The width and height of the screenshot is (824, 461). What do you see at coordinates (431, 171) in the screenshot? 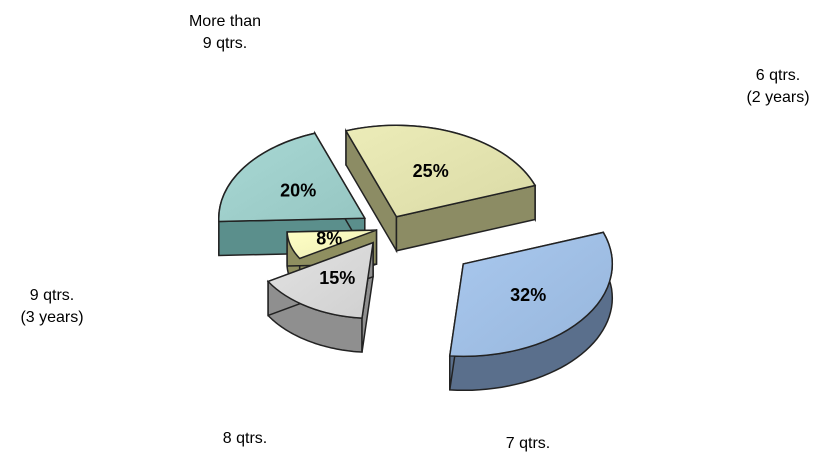
I see `slice-value-label: 25%` at bounding box center [431, 171].